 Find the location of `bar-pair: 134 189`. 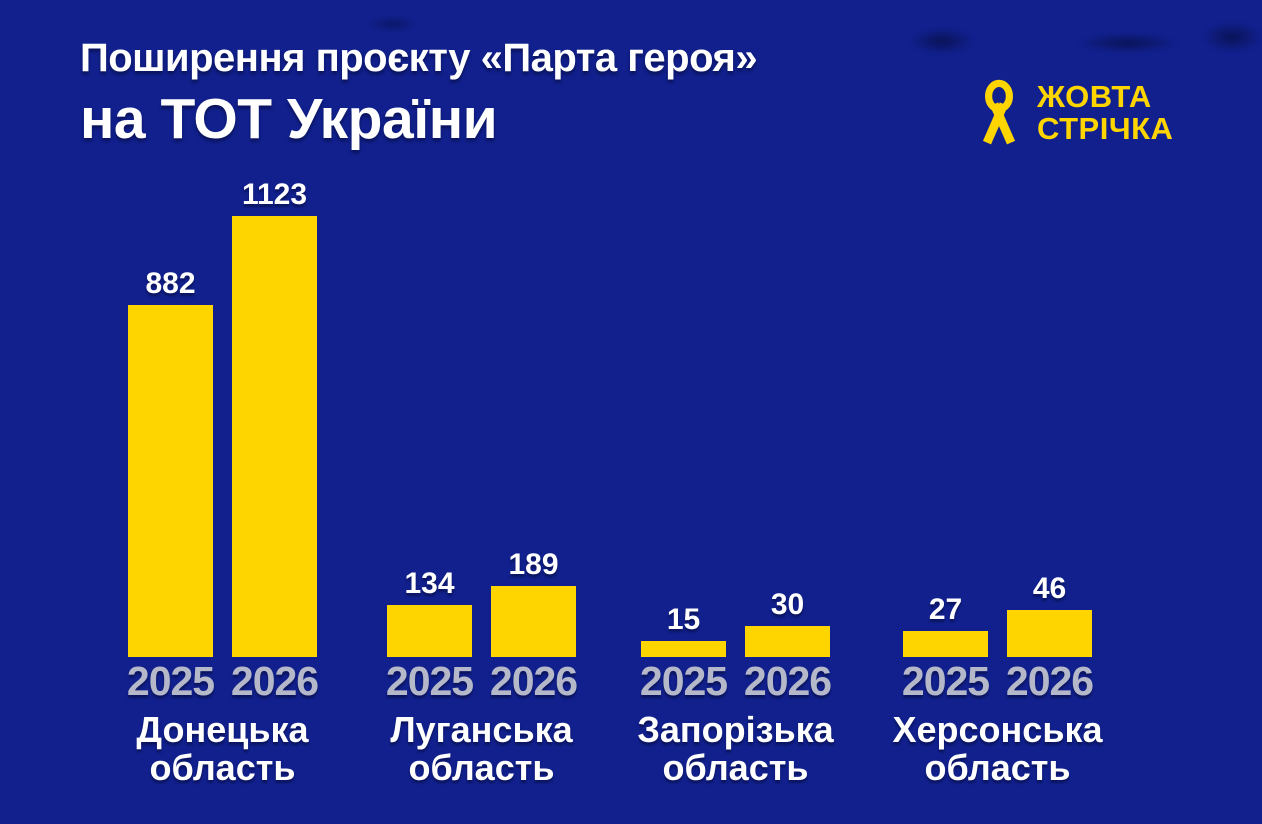

bar-pair: 134 189 is located at coordinates (481, 603).